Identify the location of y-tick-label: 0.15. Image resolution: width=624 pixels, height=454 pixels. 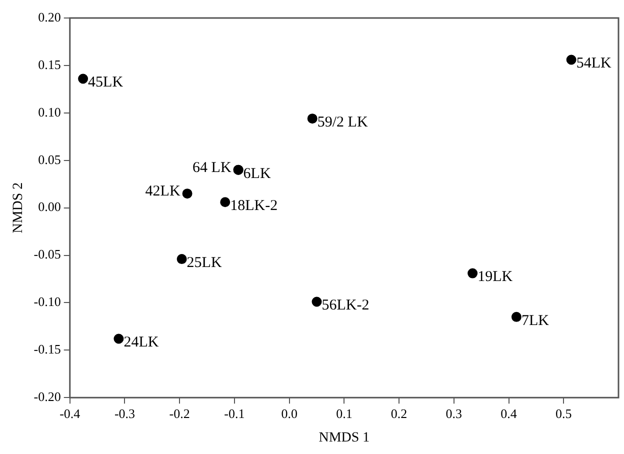
(49, 64).